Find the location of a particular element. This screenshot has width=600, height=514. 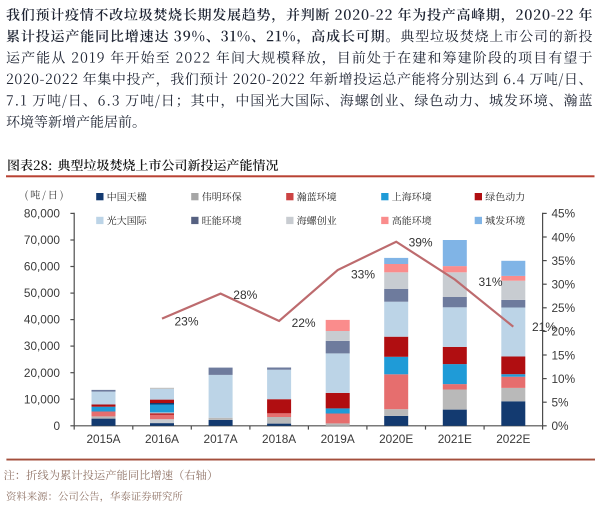

svg-text: 23% is located at coordinates (186, 322).